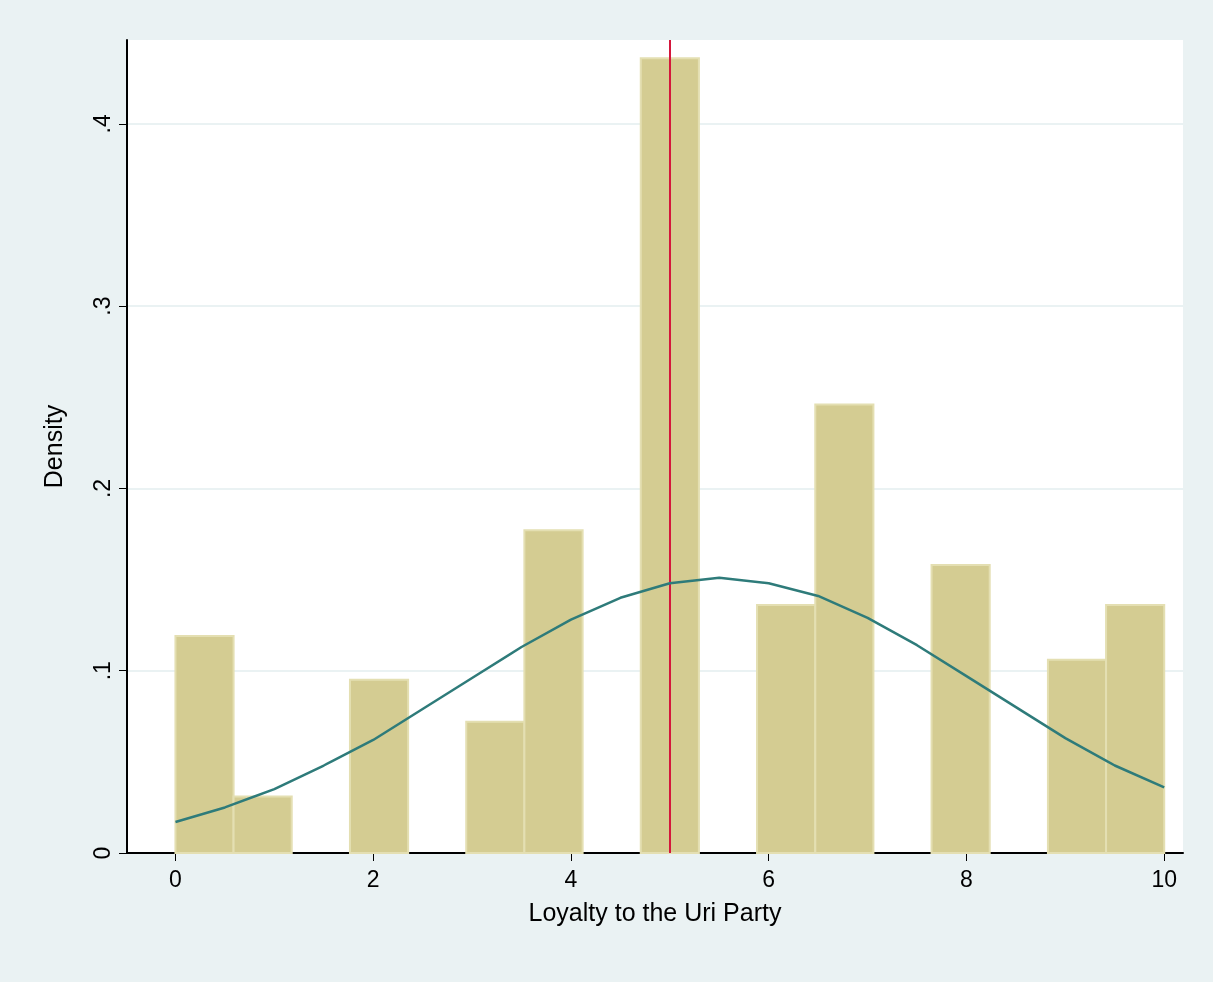 The height and width of the screenshot is (982, 1213). Describe the element at coordinates (571, 878) in the screenshot. I see `x-tick-label: 4` at that location.